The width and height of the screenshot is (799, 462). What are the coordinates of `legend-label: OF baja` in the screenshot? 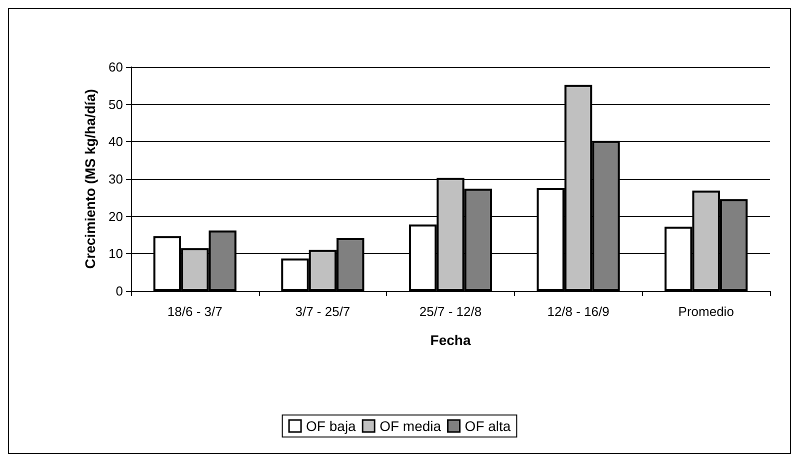 It's located at (331, 426).